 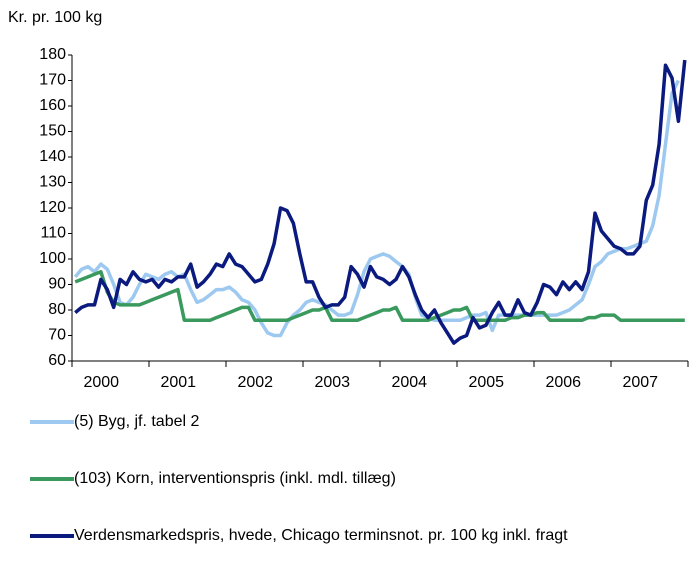 I want to click on y-tick-label: 180, so click(x=52, y=54).